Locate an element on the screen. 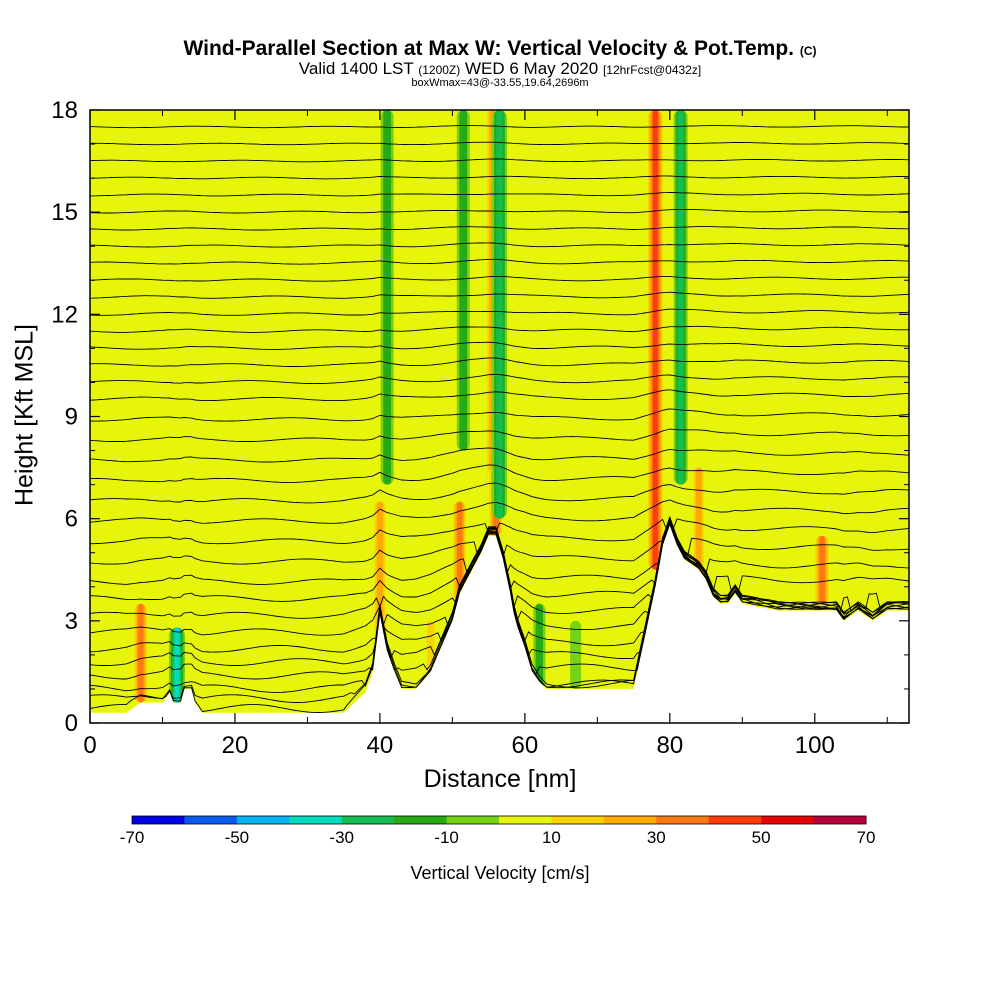 The width and height of the screenshot is (1000, 1000). colorbar-tick-label: 30 is located at coordinates (656, 837).